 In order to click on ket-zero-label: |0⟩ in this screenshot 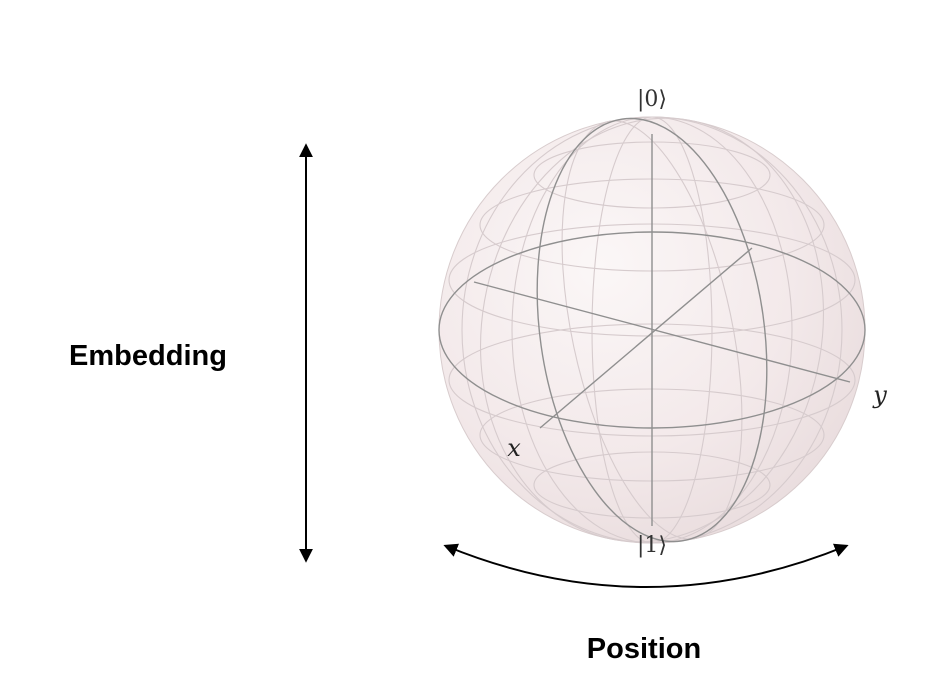, I will do `click(652, 99)`.